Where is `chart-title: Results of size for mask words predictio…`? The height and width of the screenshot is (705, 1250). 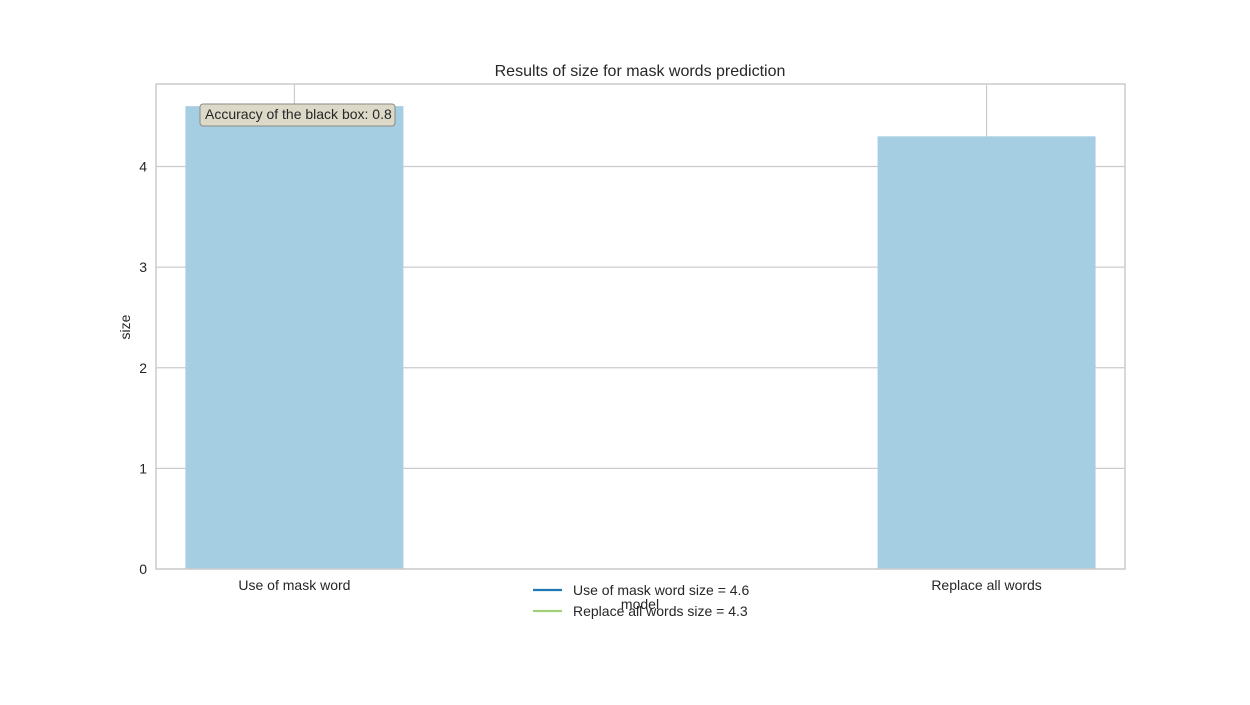
chart-title: Results of size for mask words predictio… is located at coordinates (640, 71).